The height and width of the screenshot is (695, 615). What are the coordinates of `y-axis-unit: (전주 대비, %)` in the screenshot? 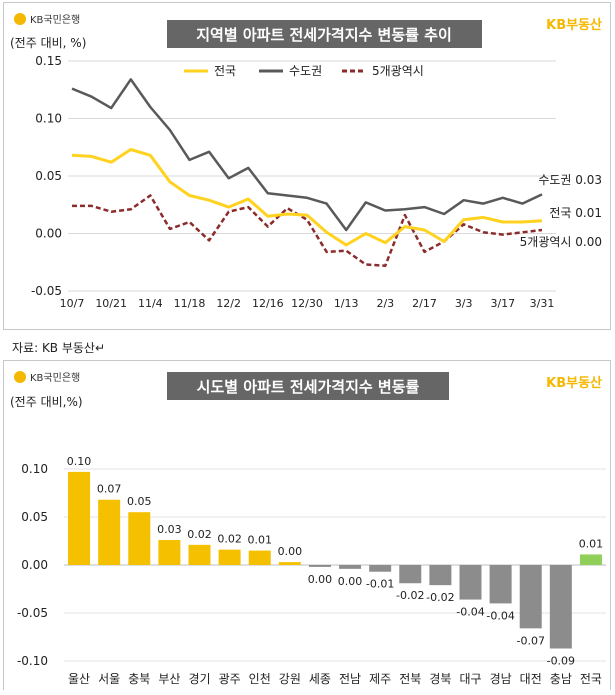 It's located at (48, 43).